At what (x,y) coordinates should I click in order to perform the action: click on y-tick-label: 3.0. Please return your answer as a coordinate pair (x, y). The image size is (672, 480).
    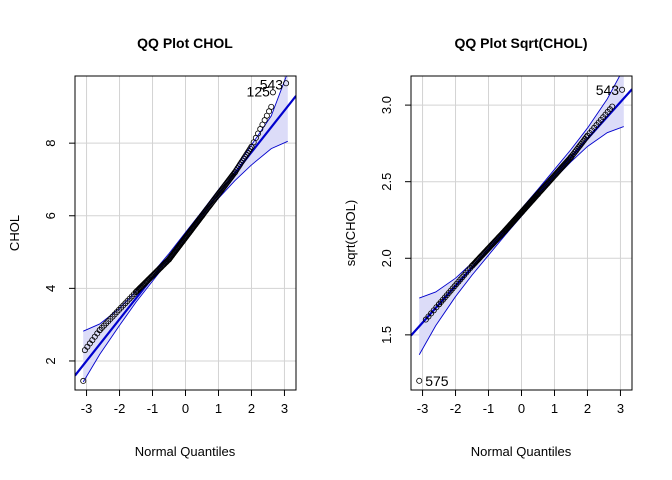
    Looking at the image, I should click on (386, 105).